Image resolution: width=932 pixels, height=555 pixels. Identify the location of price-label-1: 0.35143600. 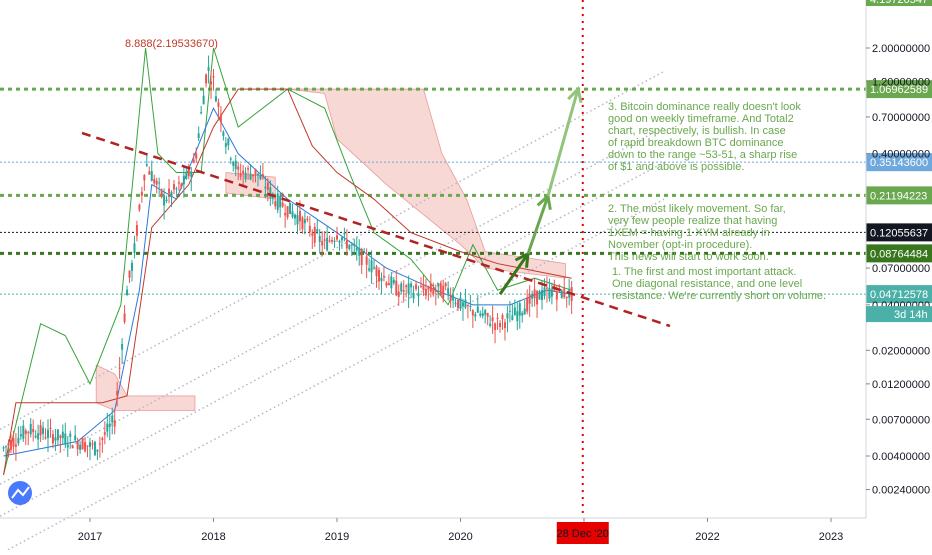
(899, 163).